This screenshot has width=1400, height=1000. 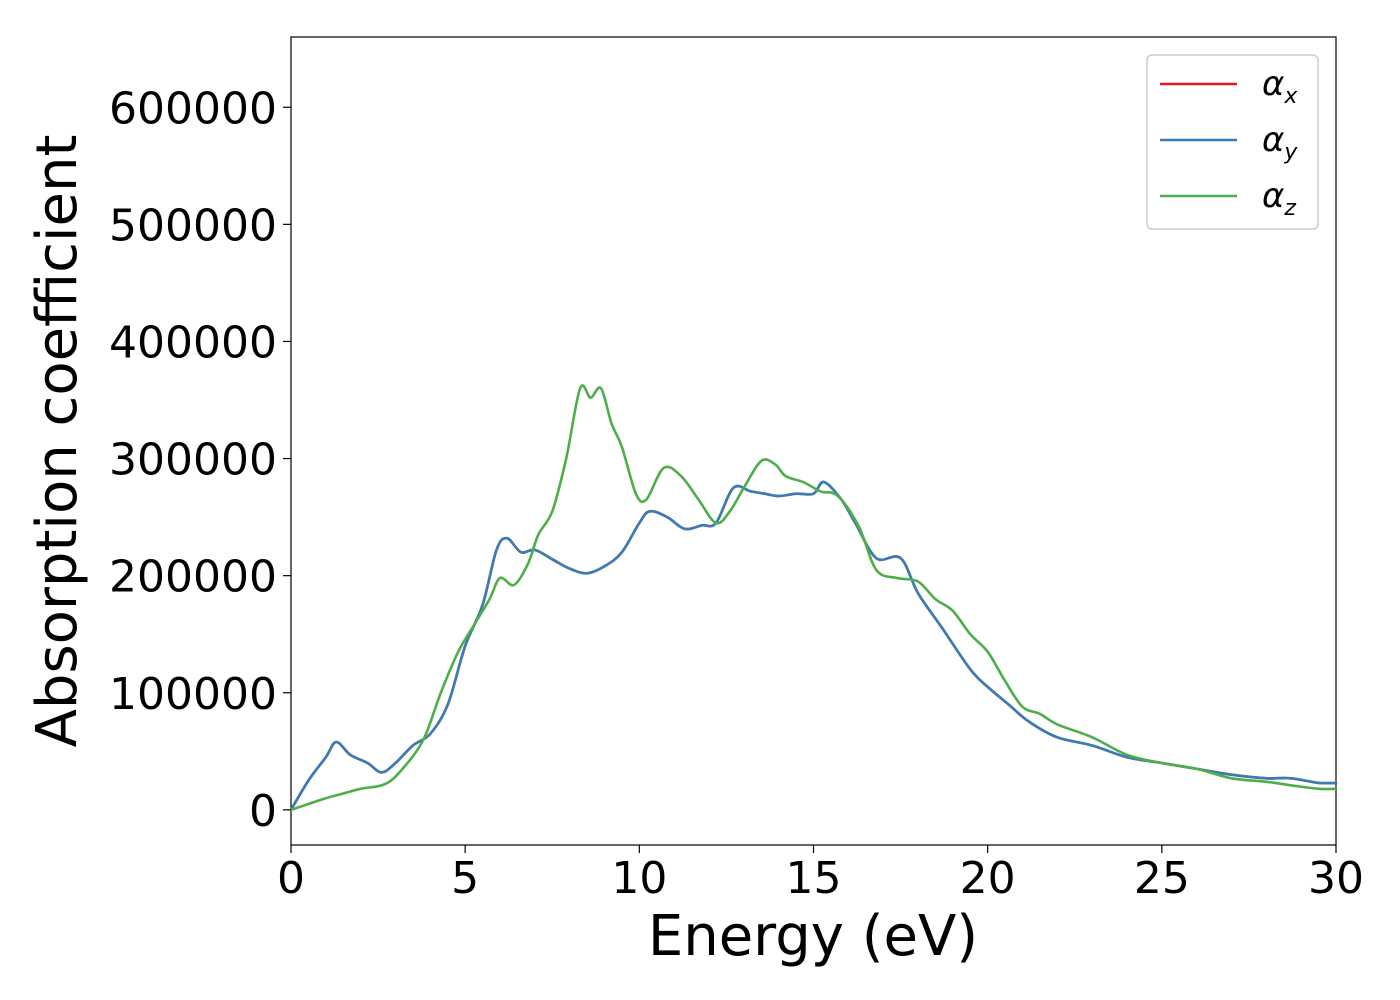 I want to click on y-axis-ticks: 0 100000 200000 300000 400000 500000 600000, so click(x=200, y=460).